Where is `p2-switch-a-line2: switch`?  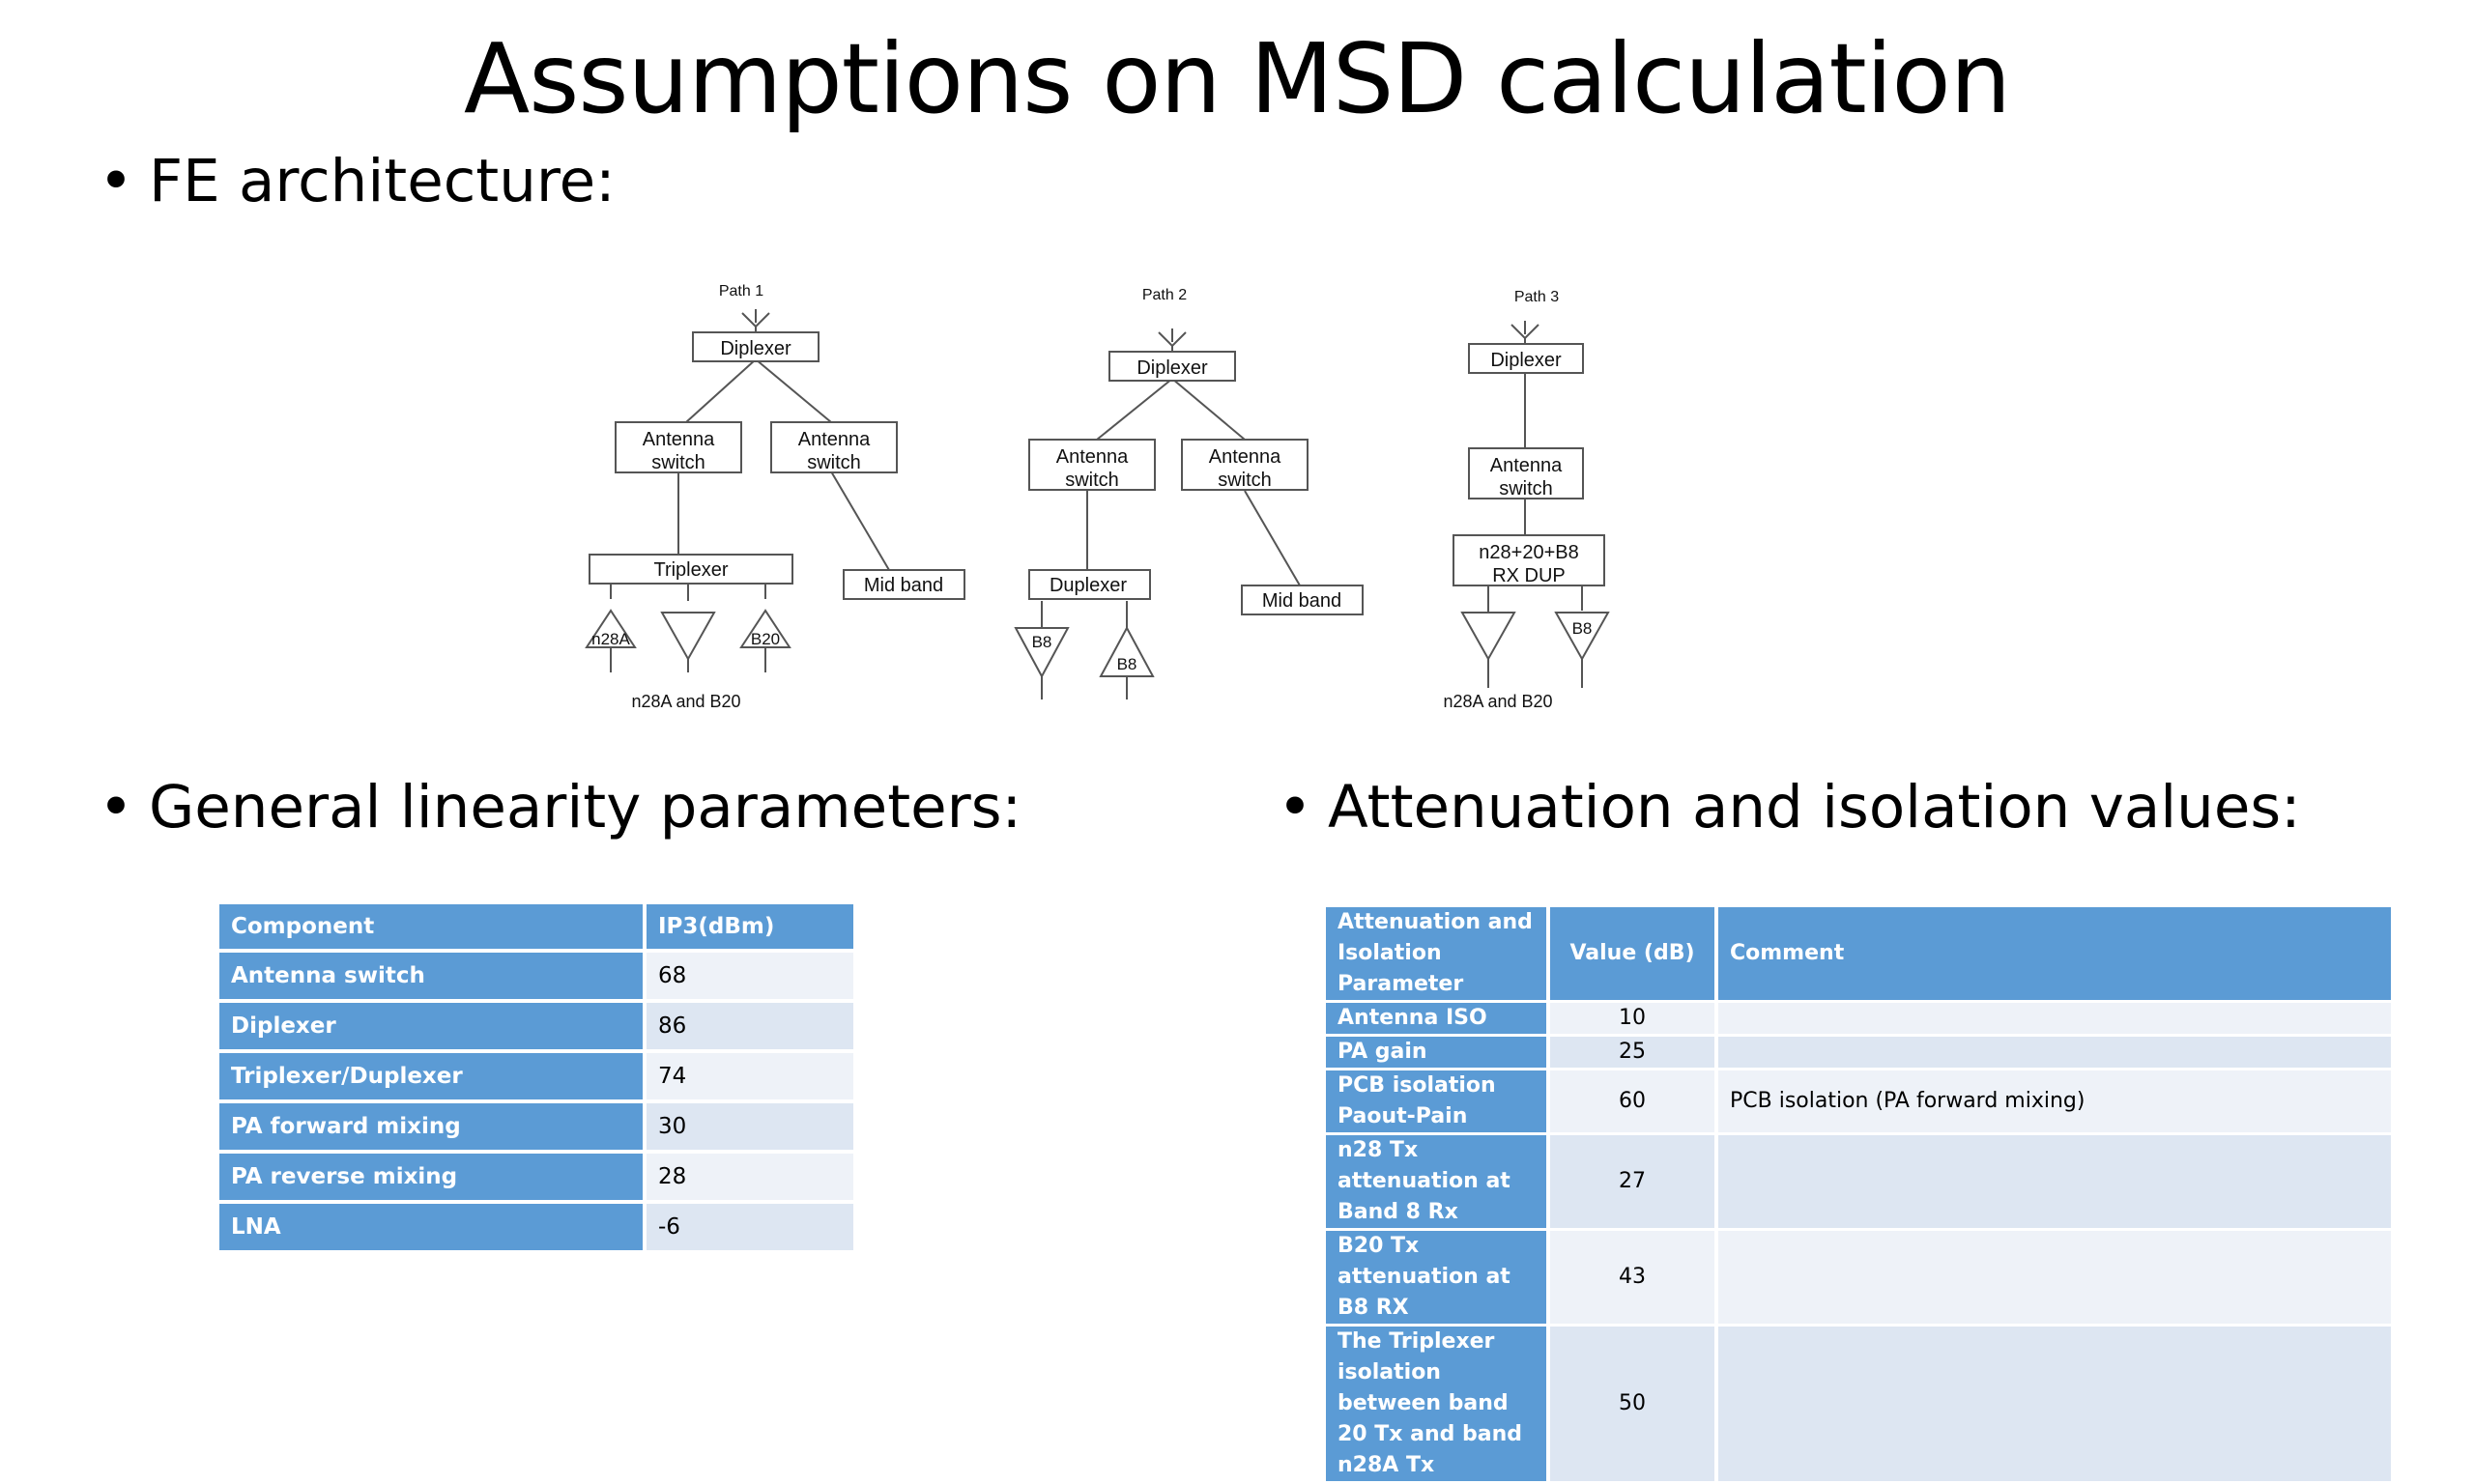 p2-switch-a-line2: switch is located at coordinates (1092, 481).